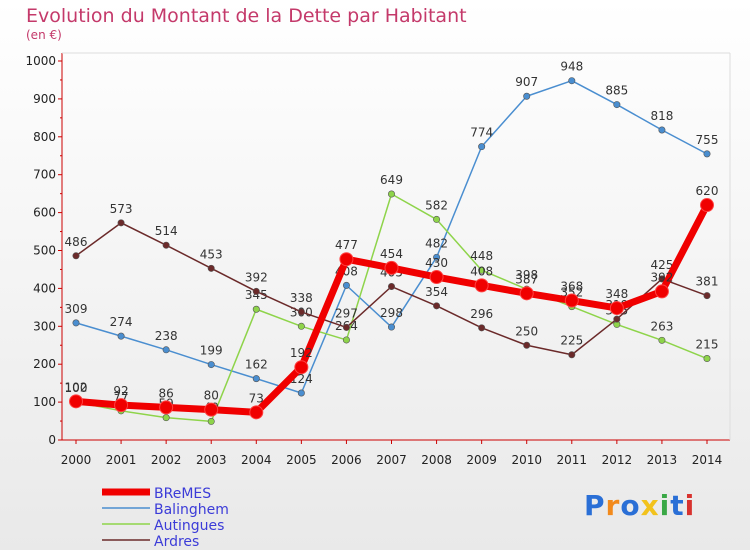 The width and height of the screenshot is (750, 550). What do you see at coordinates (571, 287) in the screenshot?
I see `data-label: 368` at bounding box center [571, 287].